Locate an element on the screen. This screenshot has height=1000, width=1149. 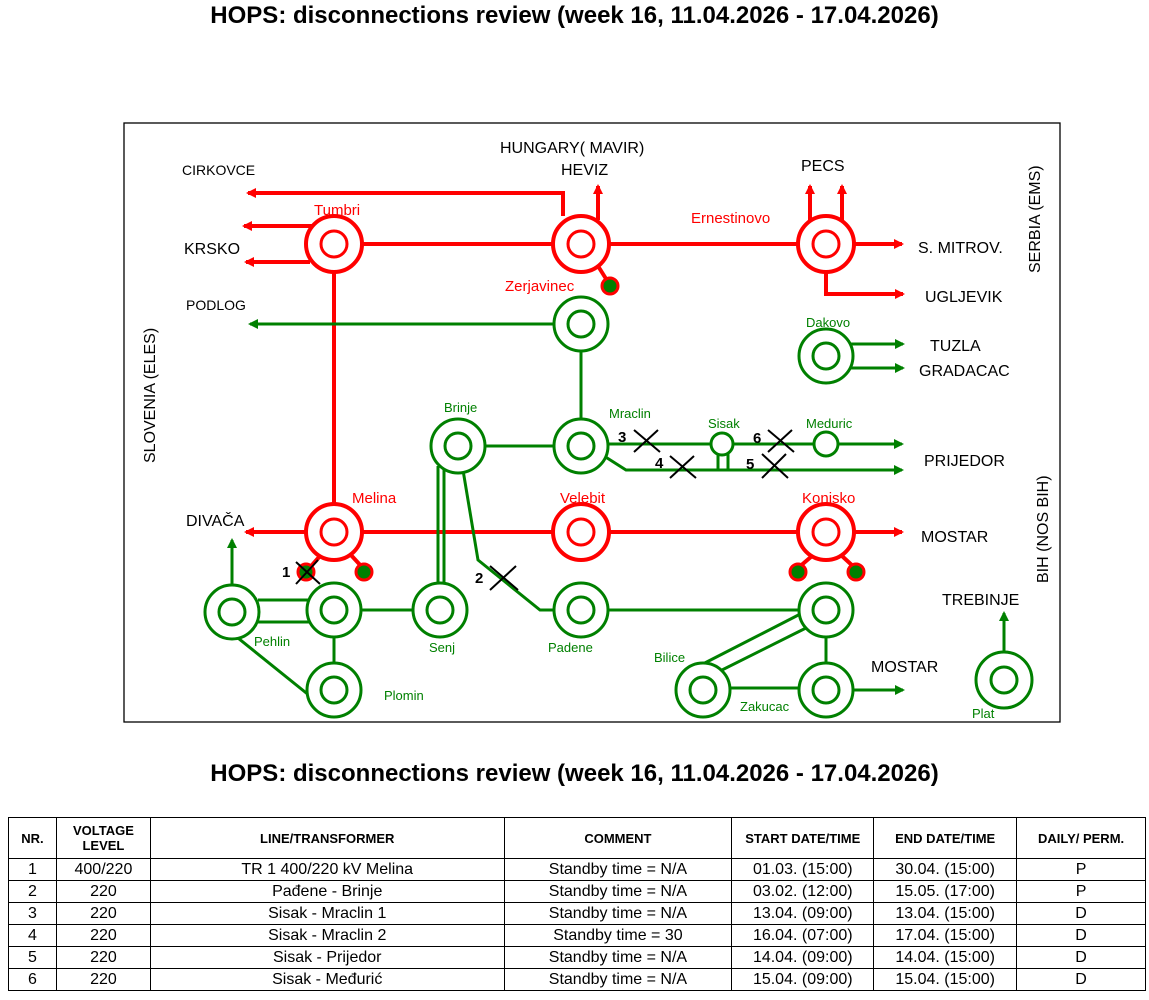
col-header-comment: COMMENT is located at coordinates (618, 838).